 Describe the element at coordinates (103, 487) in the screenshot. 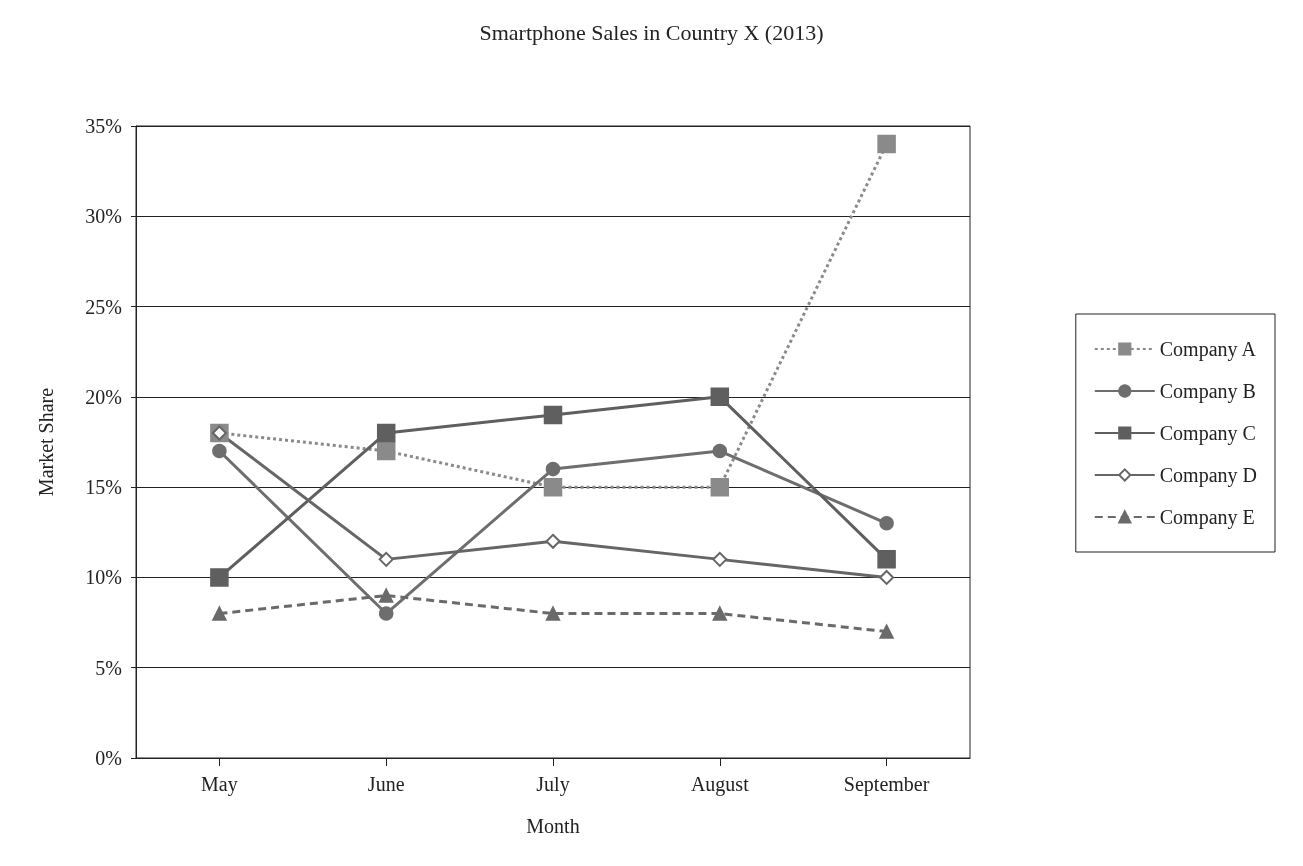

I see `y-tick-label: 15%` at that location.